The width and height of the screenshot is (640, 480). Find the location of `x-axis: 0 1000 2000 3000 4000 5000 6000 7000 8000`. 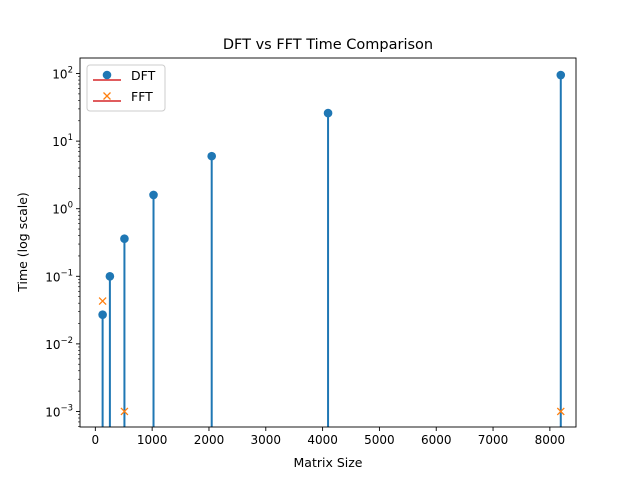

x-axis: 0 1000 2000 3000 4000 5000 6000 7000 8000 is located at coordinates (329, 437).